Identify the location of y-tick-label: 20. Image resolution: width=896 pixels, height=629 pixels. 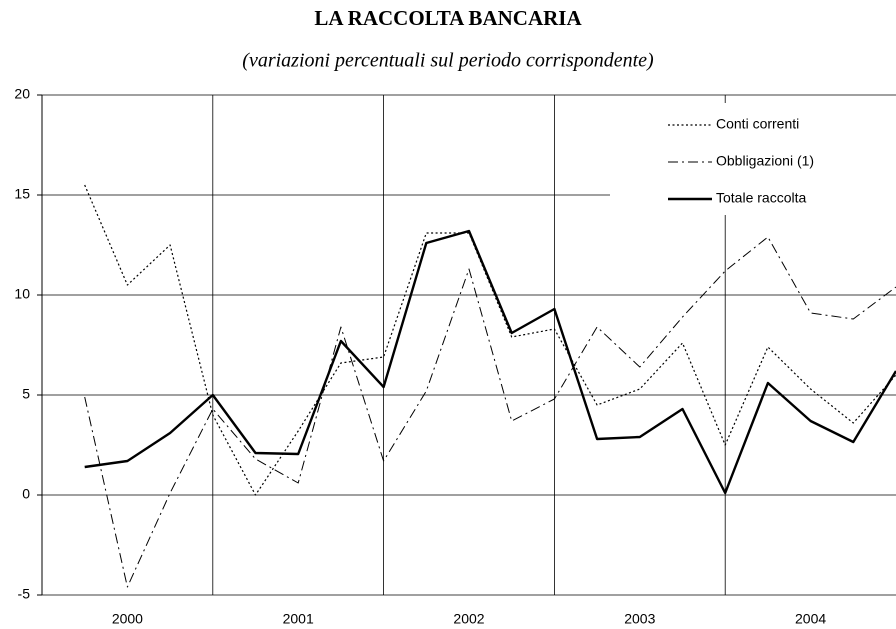
(22, 94).